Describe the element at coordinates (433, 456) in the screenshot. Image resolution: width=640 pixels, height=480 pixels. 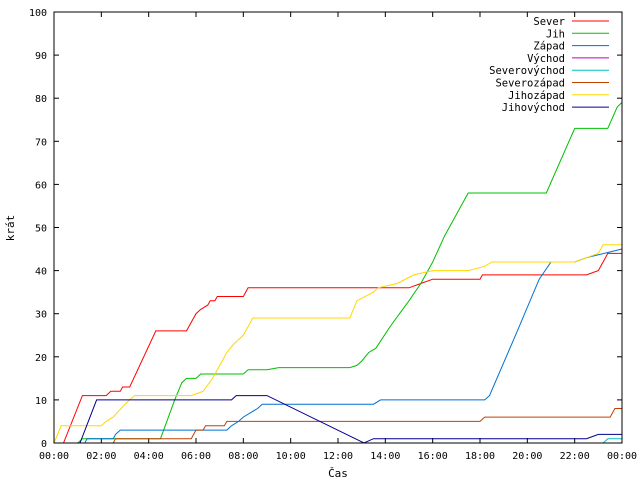
I see `x-tick-label: 16:00` at that location.